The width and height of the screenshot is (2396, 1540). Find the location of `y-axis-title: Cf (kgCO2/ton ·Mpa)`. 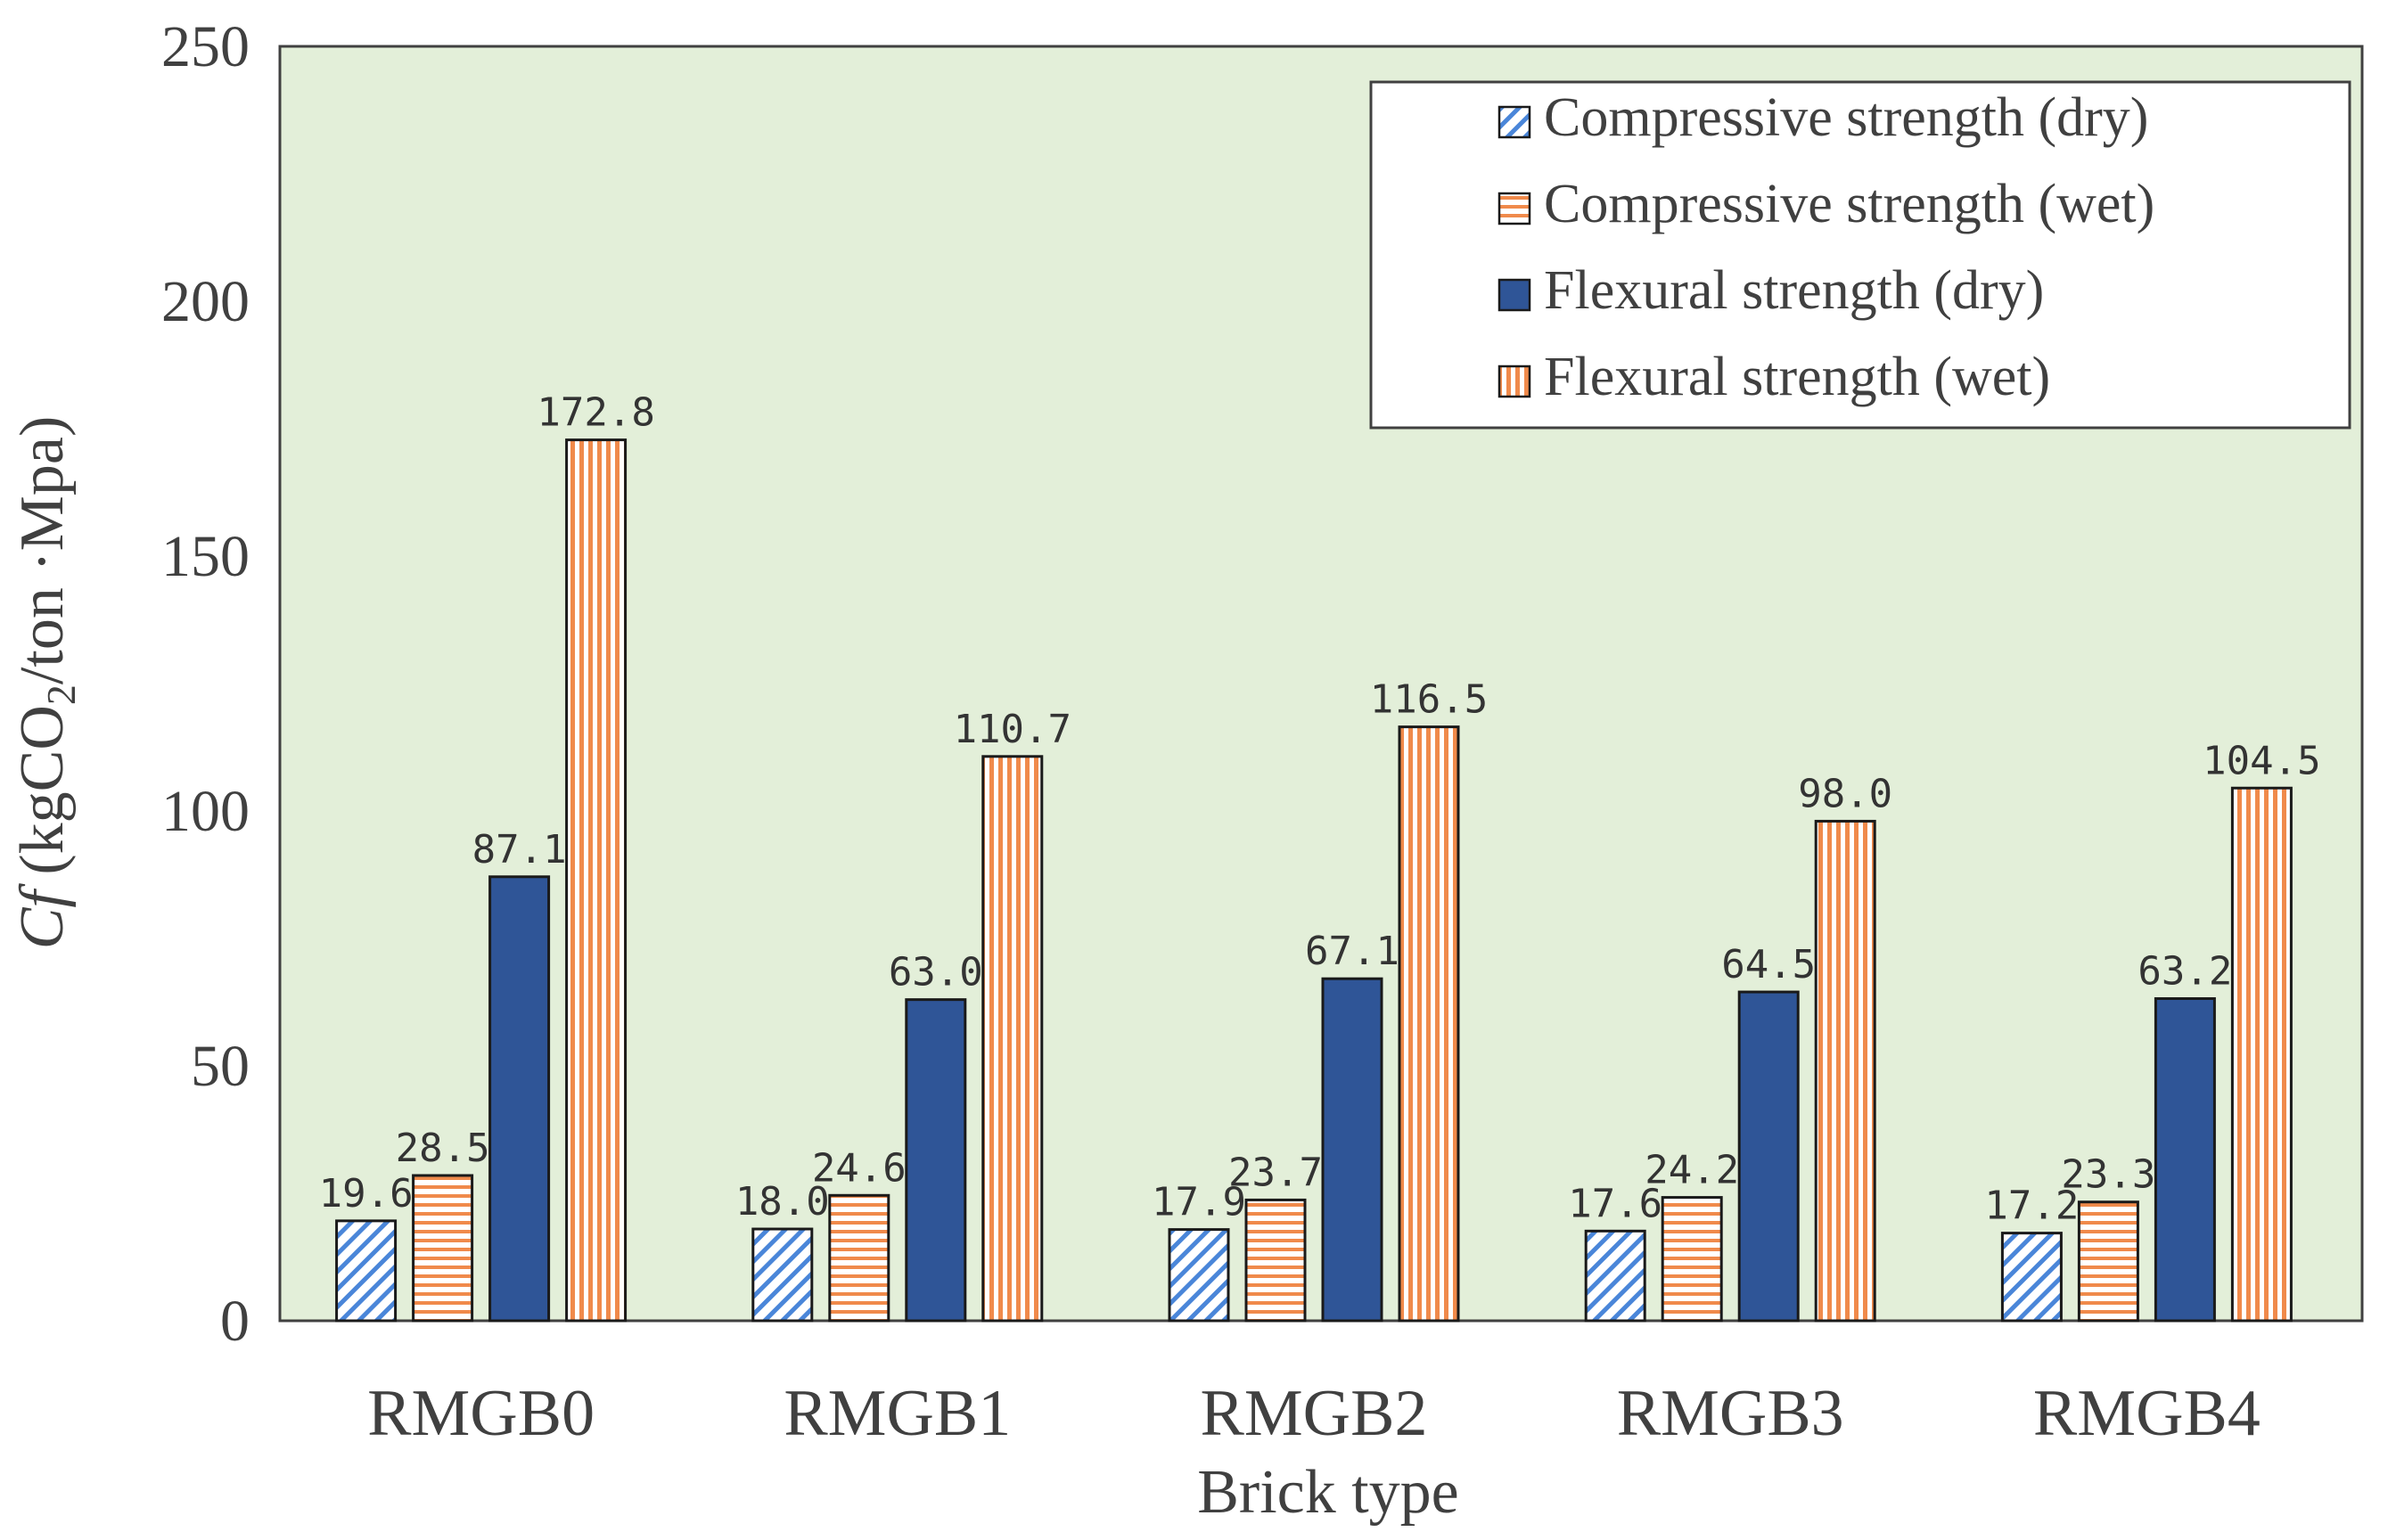

y-axis-title: Cf (kgCO2/ton ·Mpa) is located at coordinates (46, 683).